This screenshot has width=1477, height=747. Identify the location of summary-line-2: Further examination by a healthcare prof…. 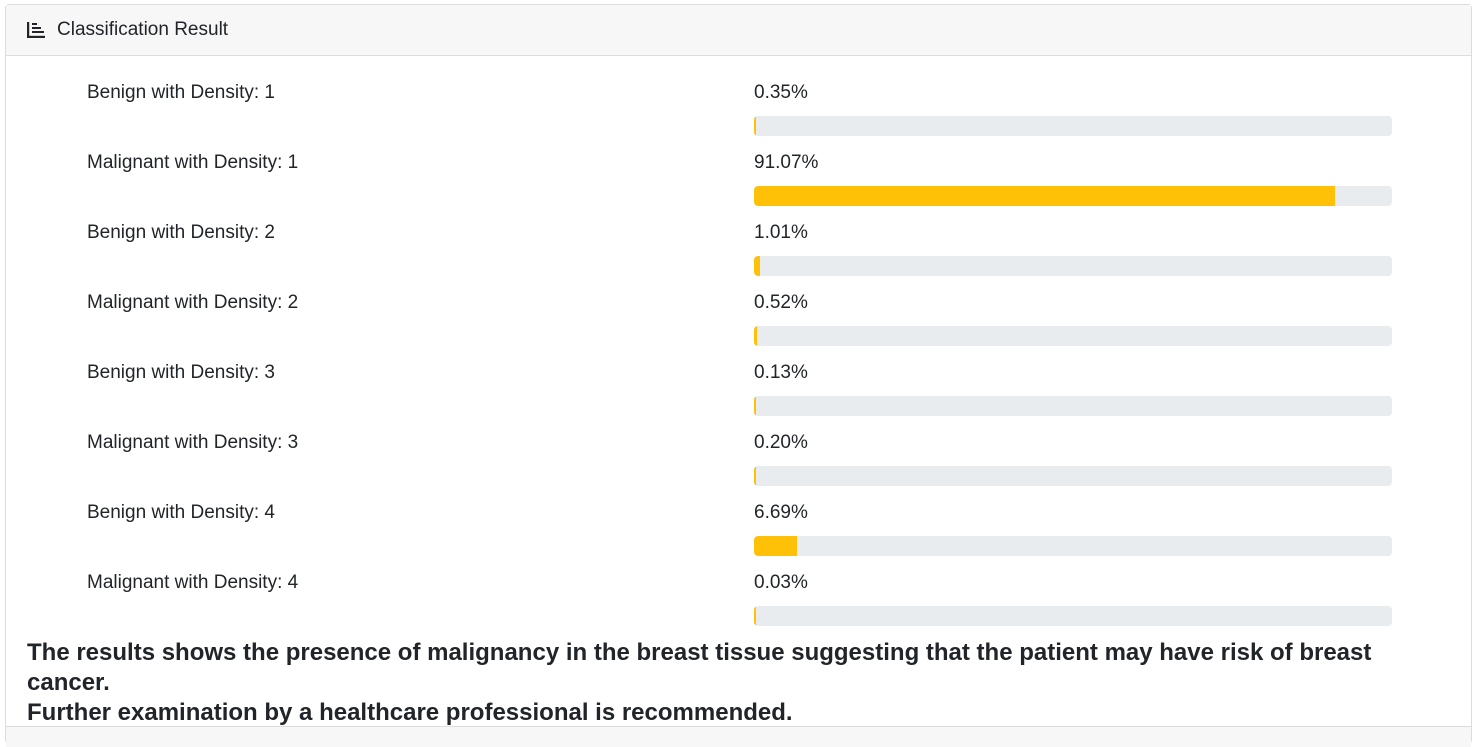
(410, 712).